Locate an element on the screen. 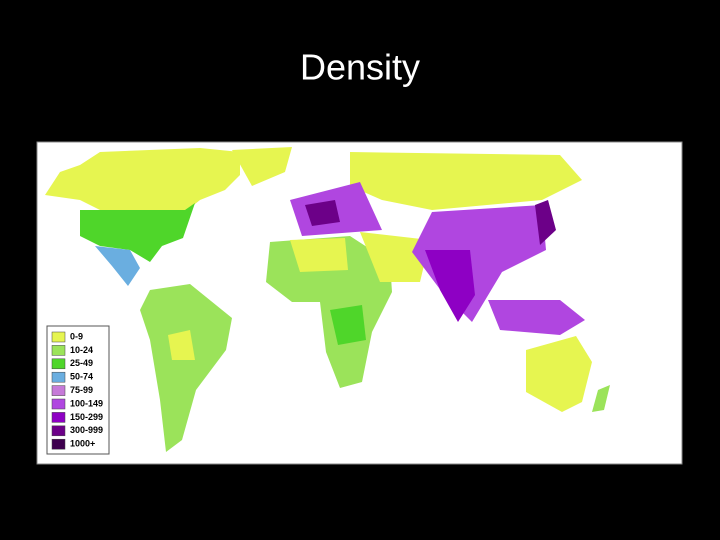 This screenshot has width=720, height=540. legend-label: 10-24 is located at coordinates (81, 350).